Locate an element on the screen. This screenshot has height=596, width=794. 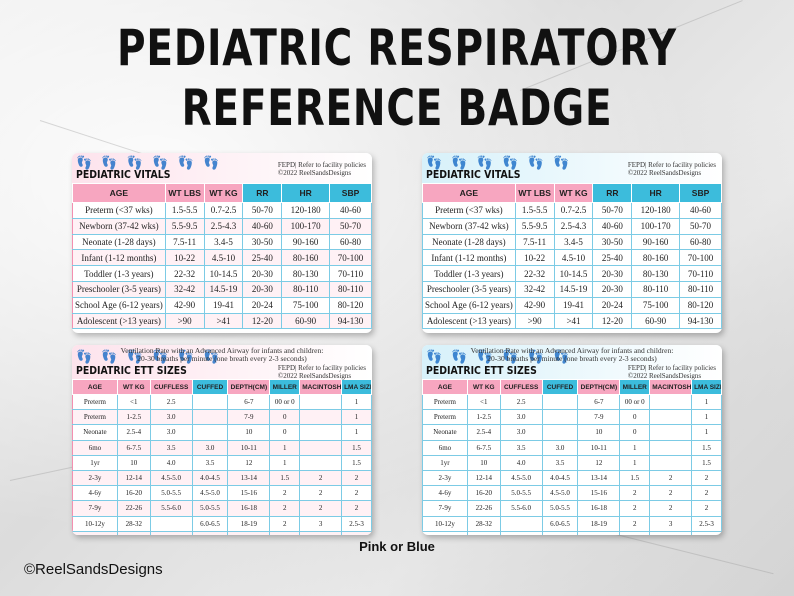
table-cell: 1-2.5 is located at coordinates (133, 417).